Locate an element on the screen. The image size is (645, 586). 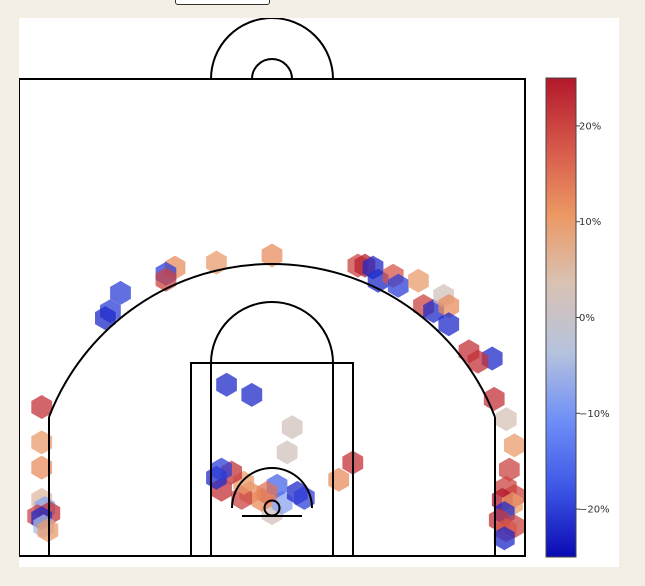
toolbar-button is located at coordinates (222, 2).